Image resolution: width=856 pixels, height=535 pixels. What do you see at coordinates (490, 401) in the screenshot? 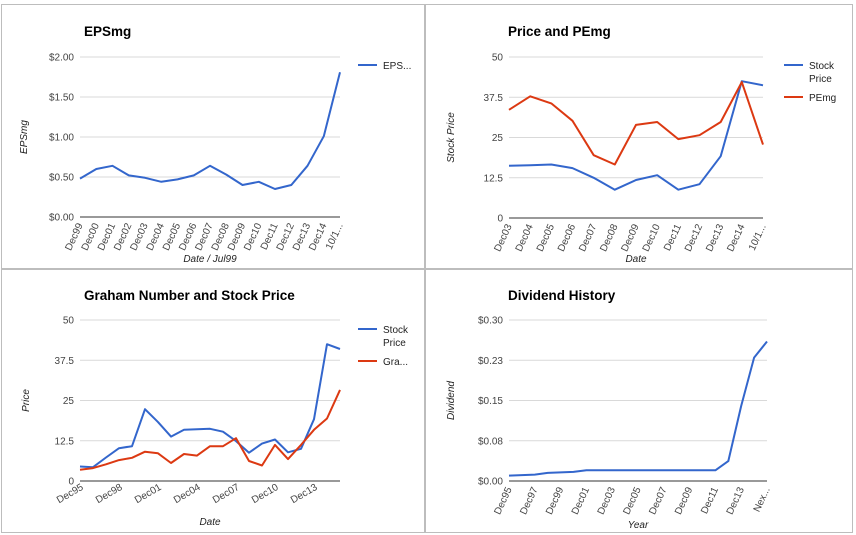
I see `y-tick-label: $0.15` at bounding box center [490, 401].